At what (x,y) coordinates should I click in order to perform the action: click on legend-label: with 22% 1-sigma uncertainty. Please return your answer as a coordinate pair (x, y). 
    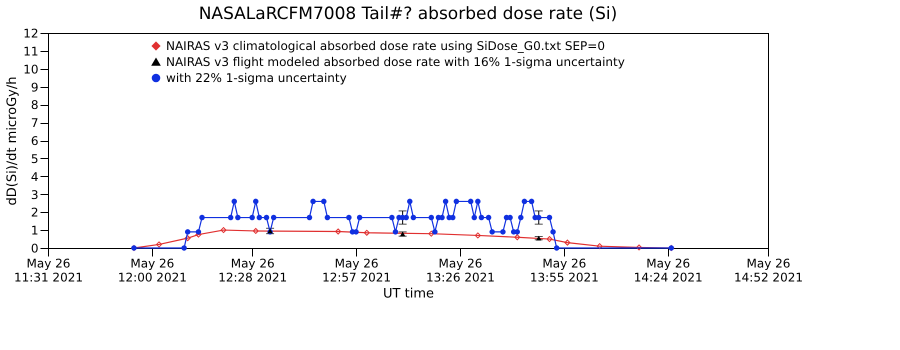
    Looking at the image, I should click on (256, 78).